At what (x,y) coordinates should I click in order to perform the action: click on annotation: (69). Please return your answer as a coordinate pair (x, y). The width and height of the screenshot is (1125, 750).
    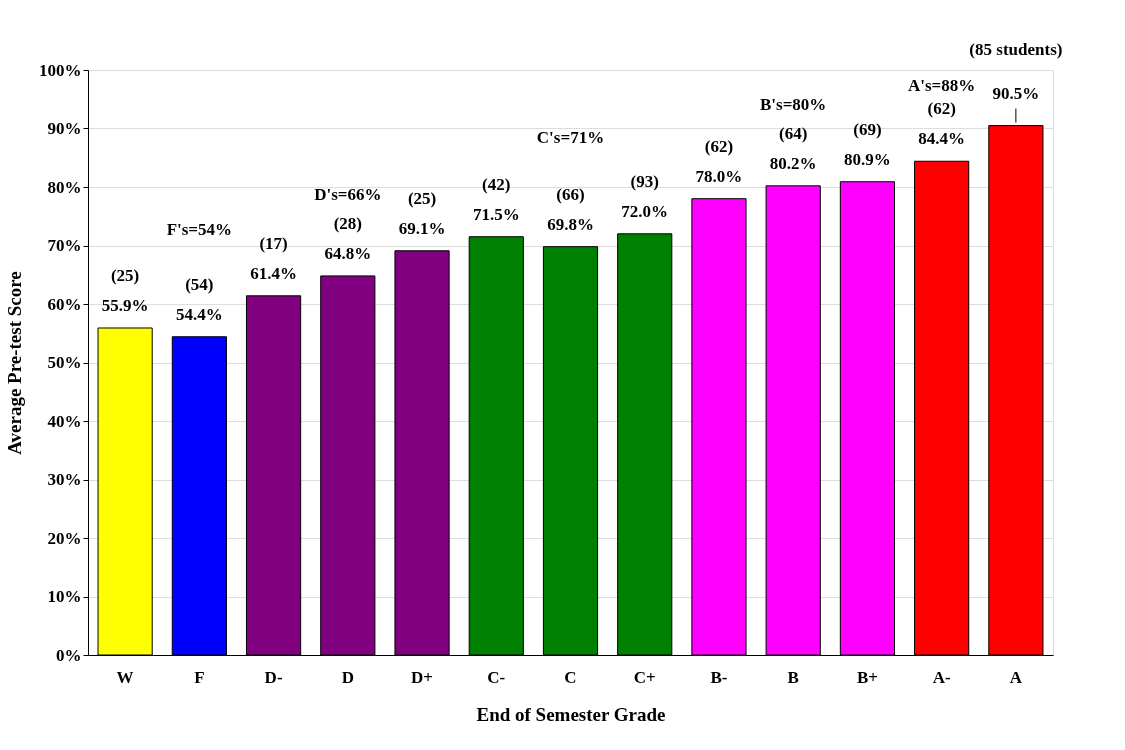
    Looking at the image, I should click on (867, 129).